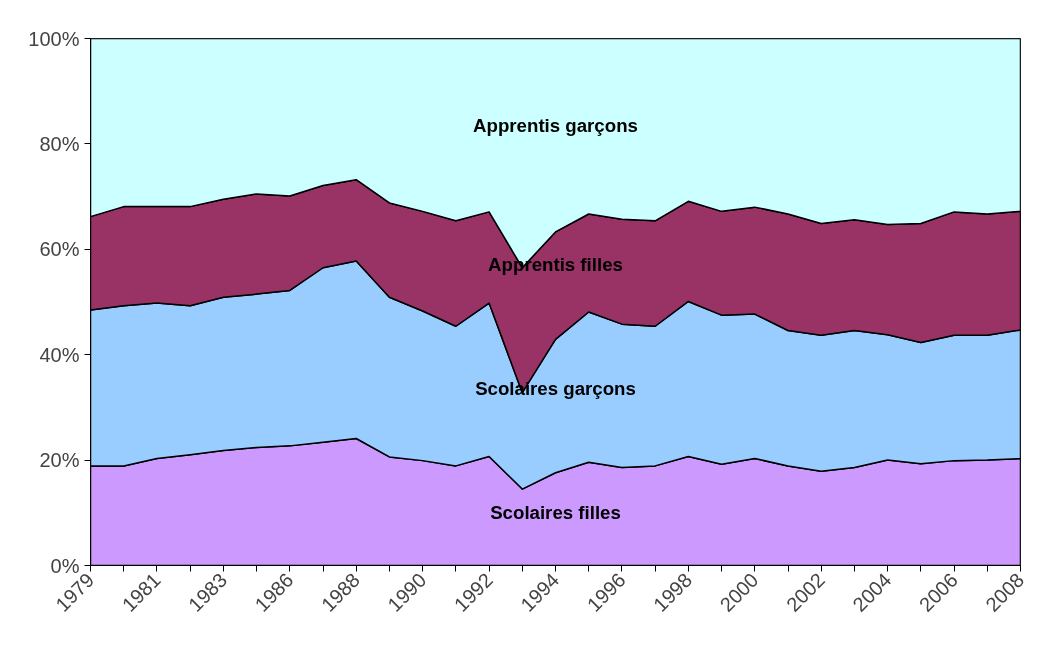 The image size is (1058, 658). I want to click on y-tick-label: 100%, so click(54, 38).